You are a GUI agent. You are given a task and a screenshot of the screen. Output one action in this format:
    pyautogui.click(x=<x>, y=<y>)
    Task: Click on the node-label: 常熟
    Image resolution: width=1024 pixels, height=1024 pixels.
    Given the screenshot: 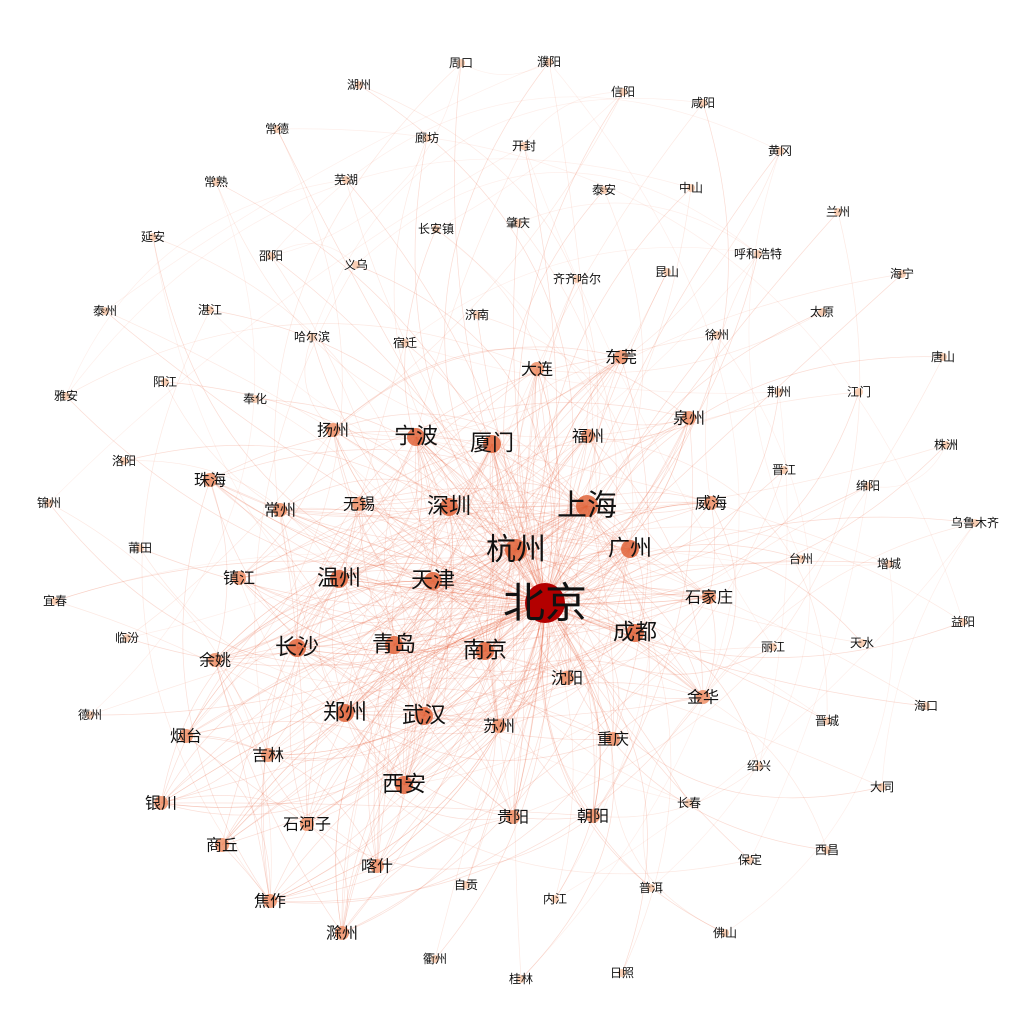 What is the action you would take?
    pyautogui.click(x=216, y=181)
    